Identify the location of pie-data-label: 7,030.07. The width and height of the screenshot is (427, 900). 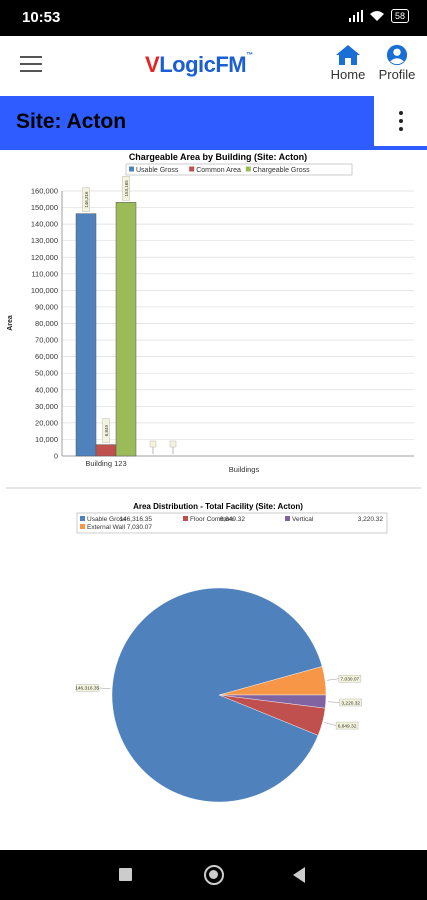
(350, 679).